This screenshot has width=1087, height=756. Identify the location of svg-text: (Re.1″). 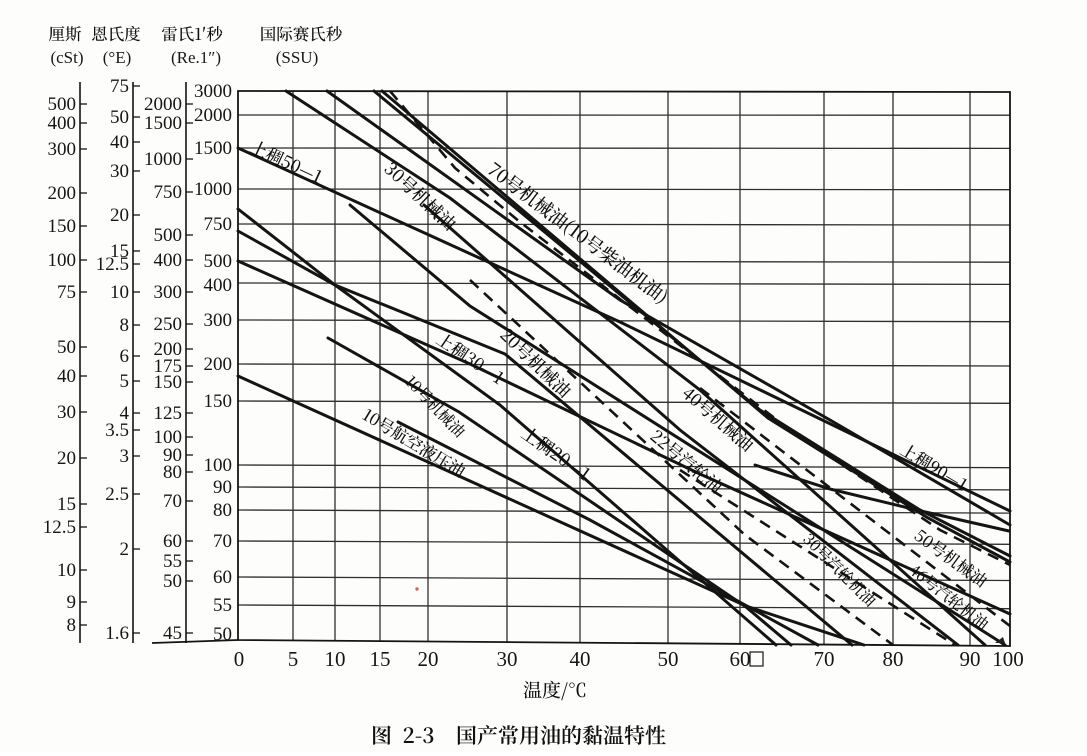
(196, 57).